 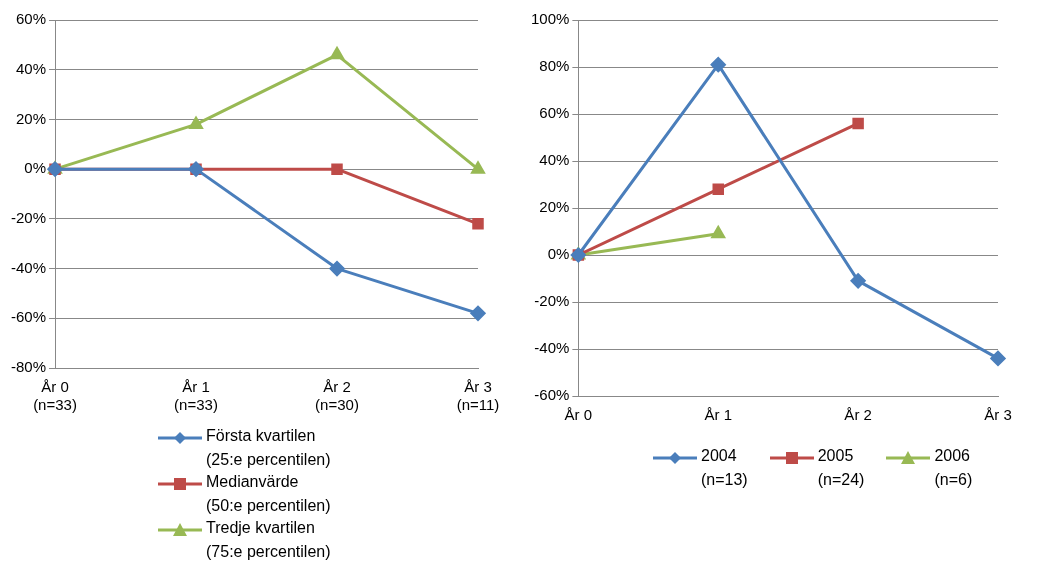 What do you see at coordinates (196, 396) in the screenshot?
I see `x-tick-label: År 1 (n=33)` at bounding box center [196, 396].